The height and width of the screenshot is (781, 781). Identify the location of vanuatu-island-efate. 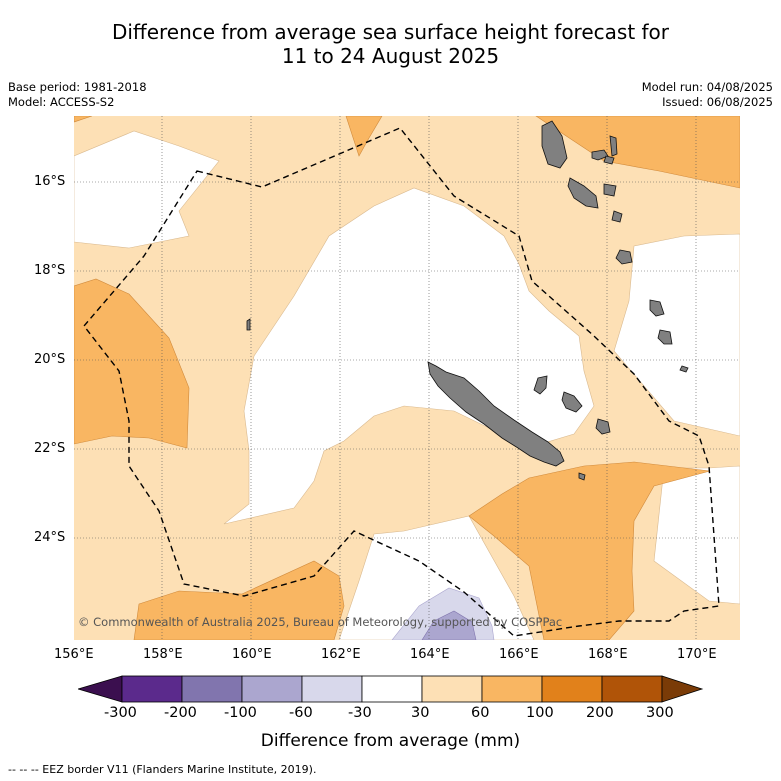
(617, 216).